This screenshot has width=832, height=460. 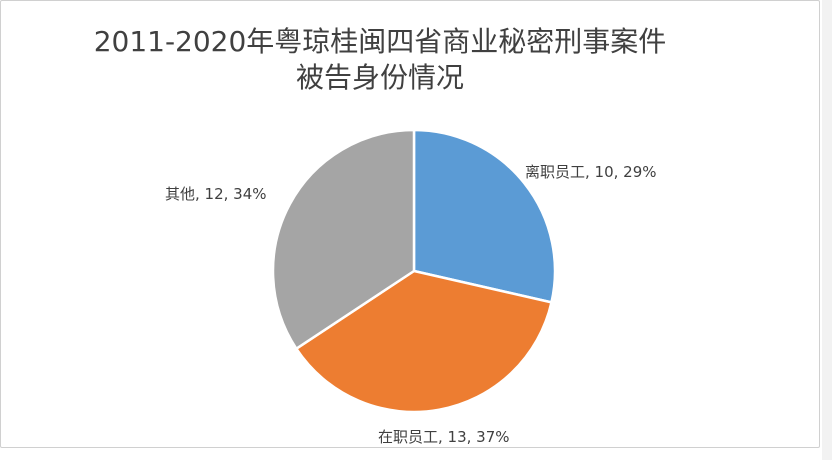 I want to click on data-label-departed-employees: 离职员工, 10, 29%, so click(x=591, y=172).